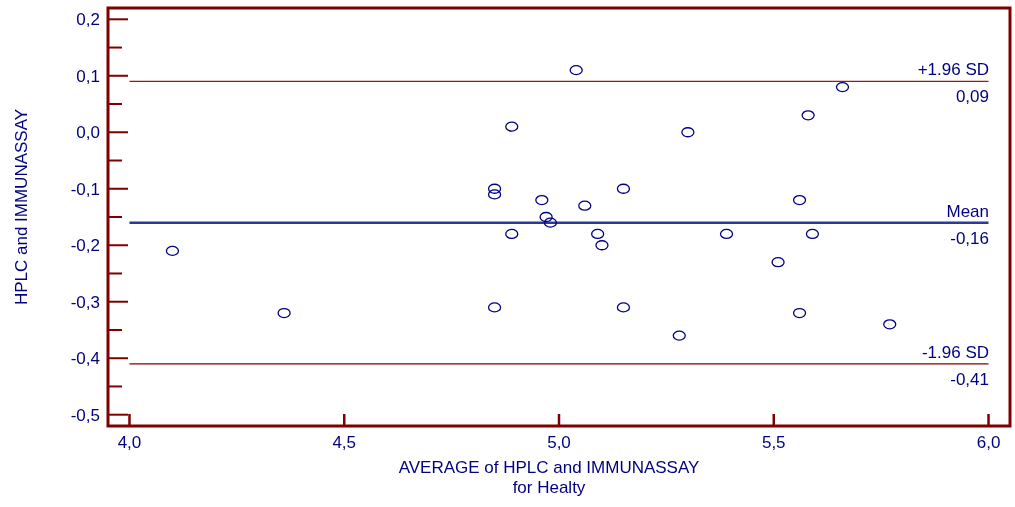  Describe the element at coordinates (953, 83) in the screenshot. I see `ref-line-label: +1.96 SD 0,09` at that location.